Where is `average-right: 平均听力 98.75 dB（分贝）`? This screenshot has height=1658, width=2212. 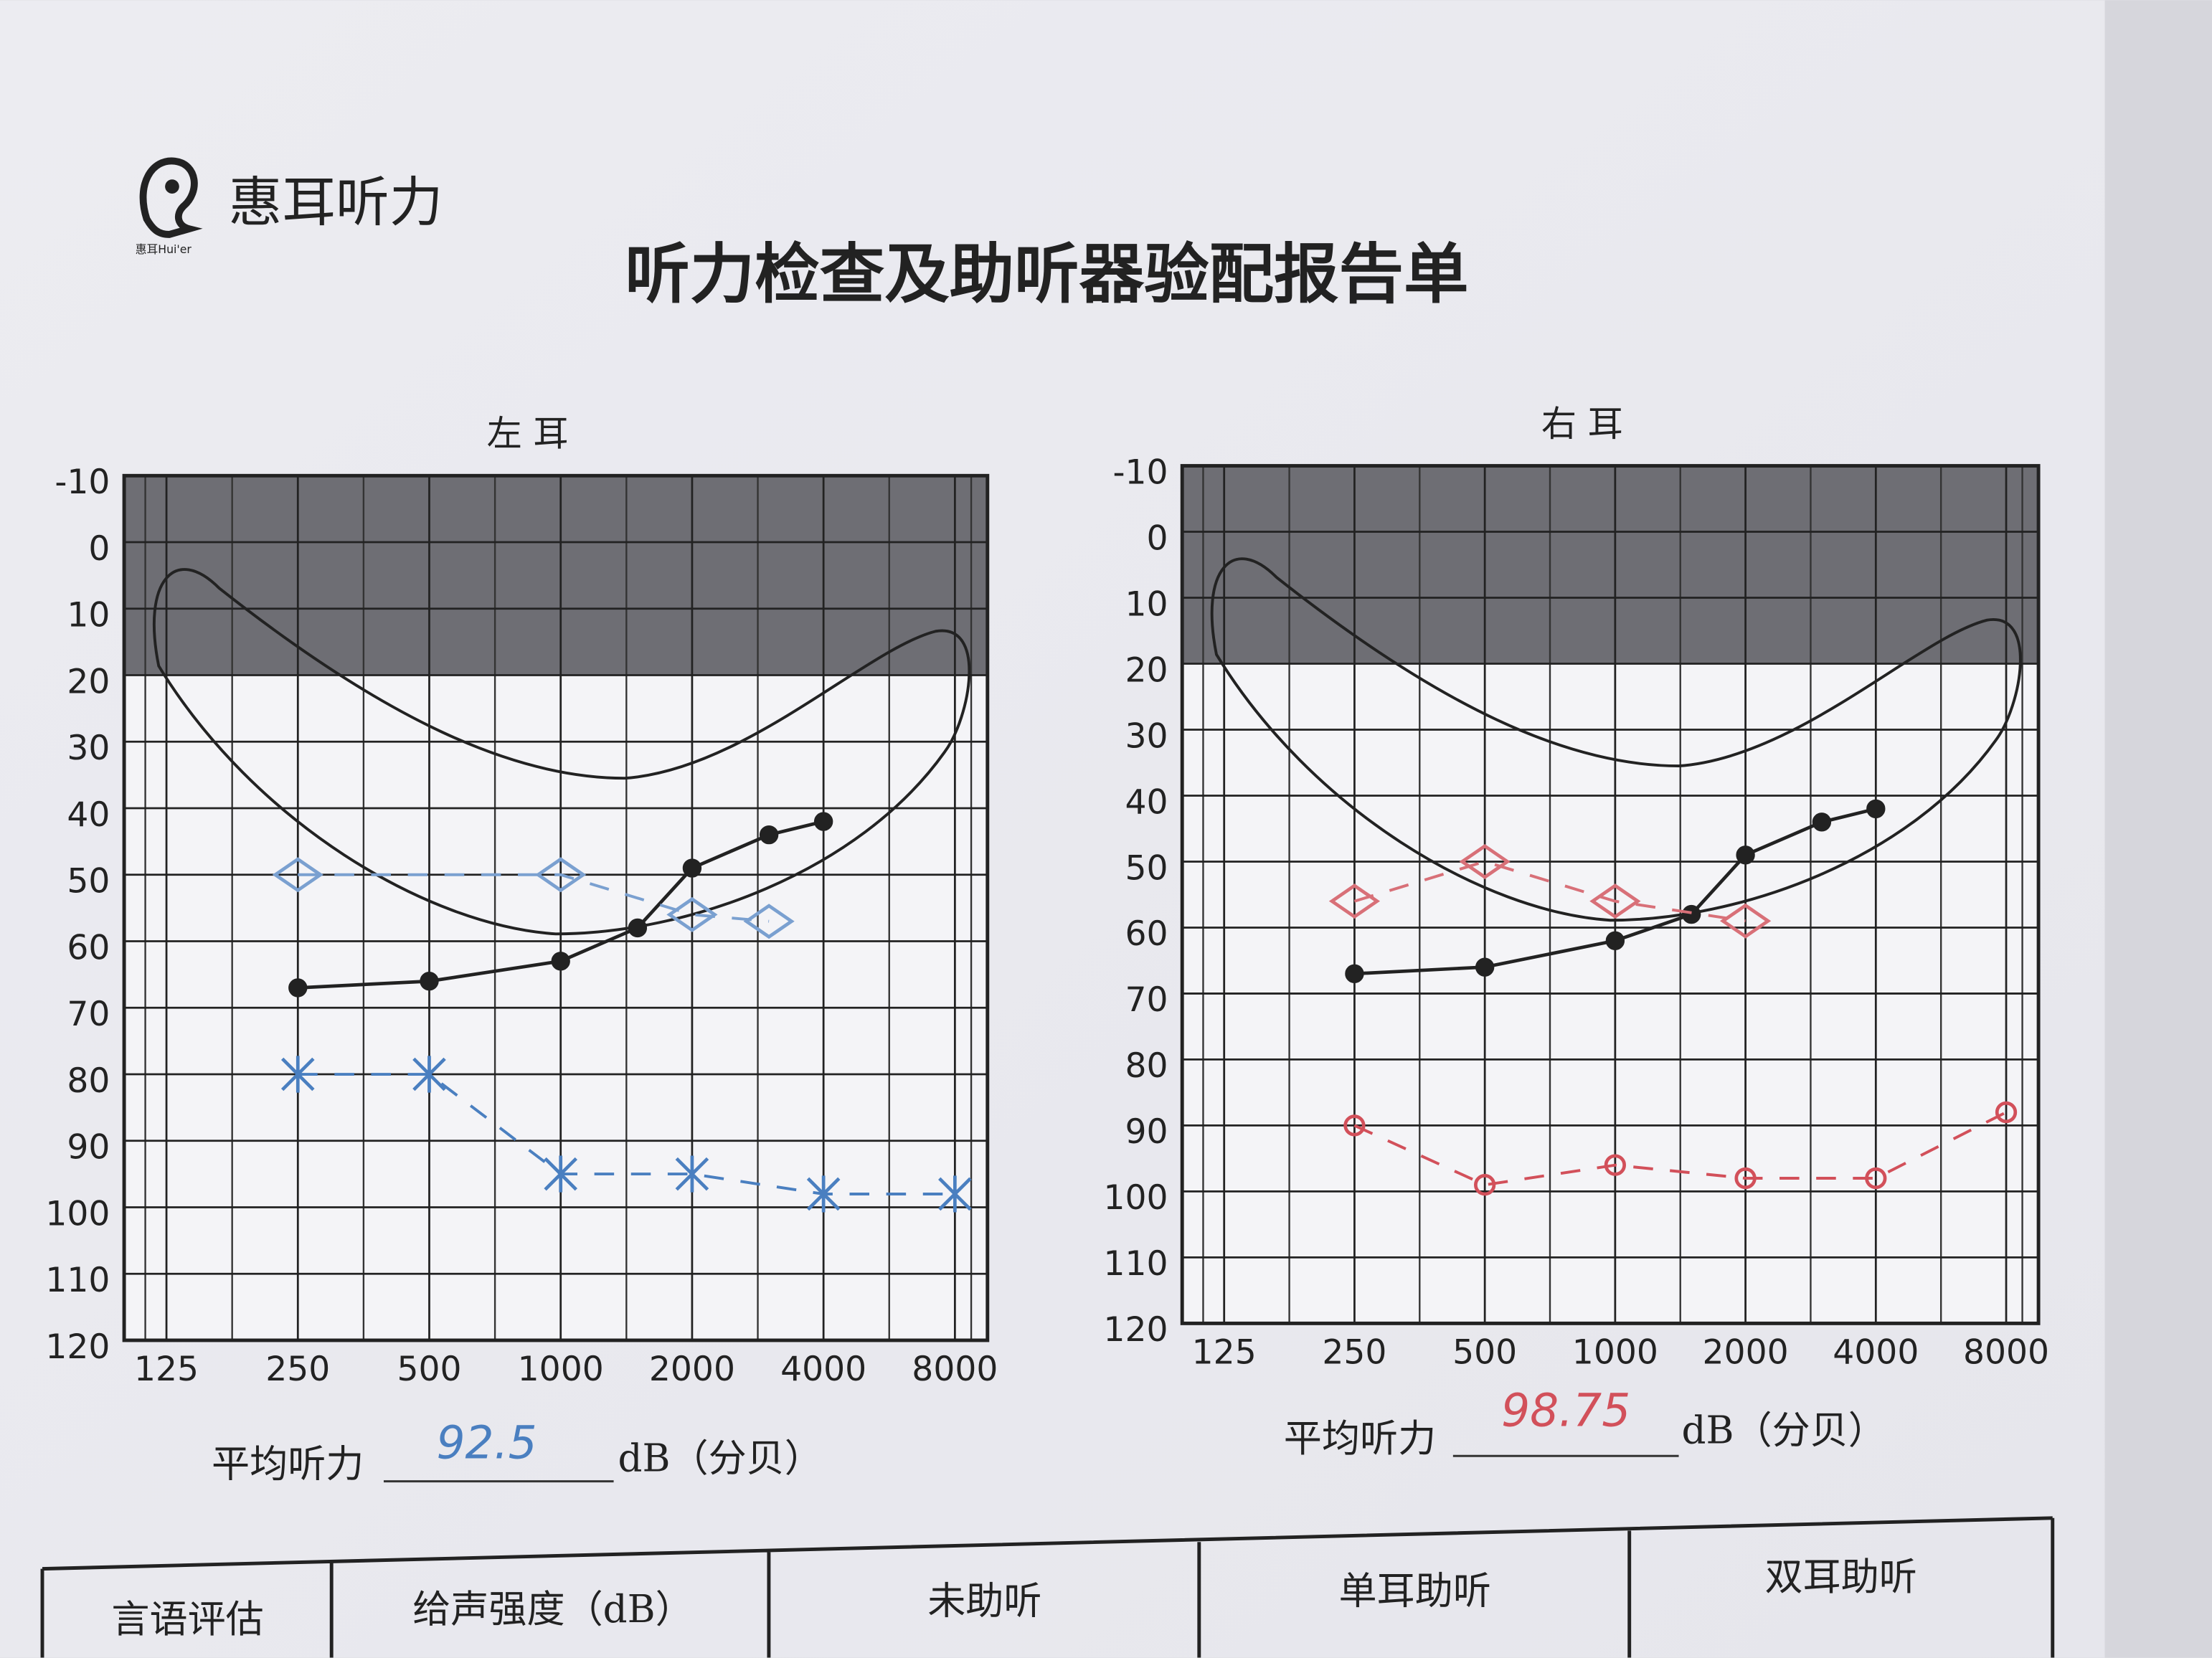
average-right: 平均听力 98.75 dB（分贝） is located at coordinates (1585, 1423).